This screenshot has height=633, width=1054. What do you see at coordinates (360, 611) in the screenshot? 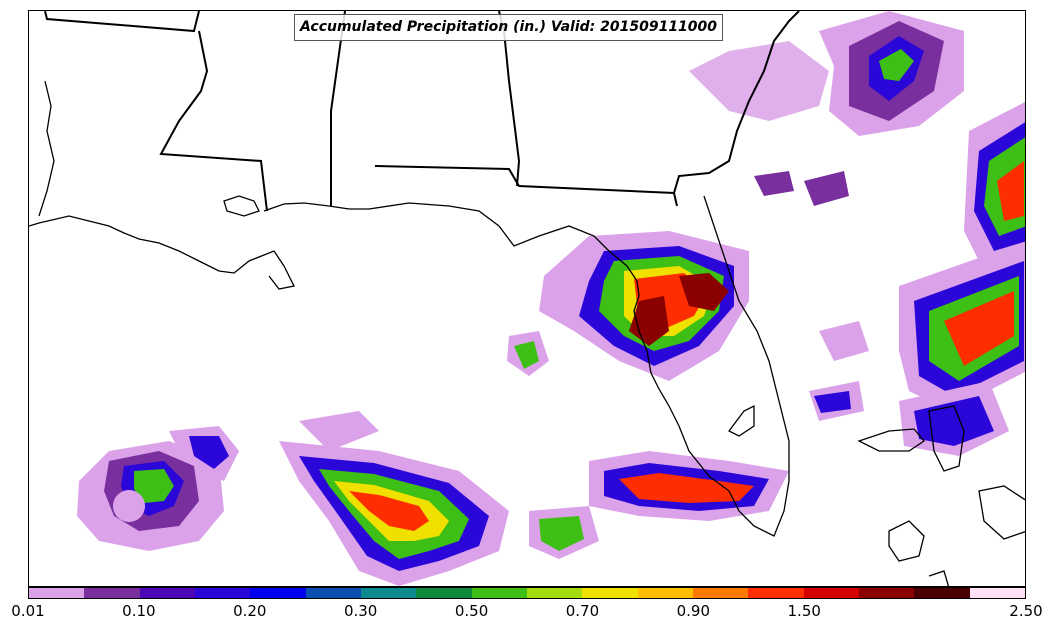
I see `colorbar-tick-label: 0.30` at bounding box center [360, 611].